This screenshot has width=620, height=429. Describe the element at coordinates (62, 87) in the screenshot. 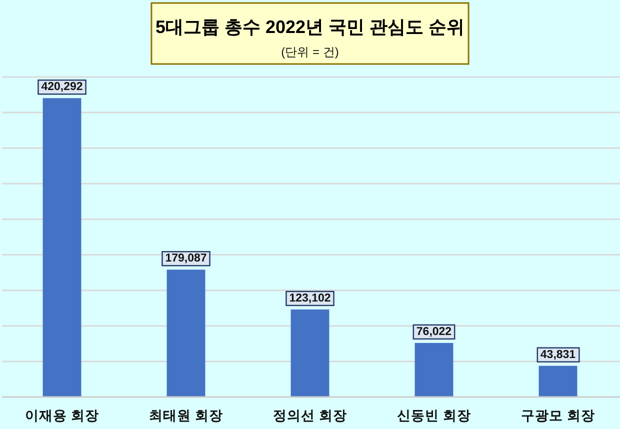

I see `data-label: 420,292` at that location.